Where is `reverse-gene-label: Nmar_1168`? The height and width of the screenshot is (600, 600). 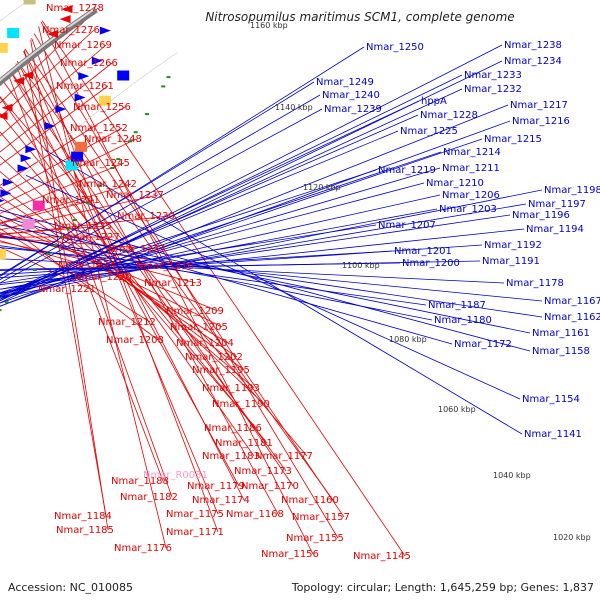
reverse-gene-label: Nmar_1168 is located at coordinates (255, 514).